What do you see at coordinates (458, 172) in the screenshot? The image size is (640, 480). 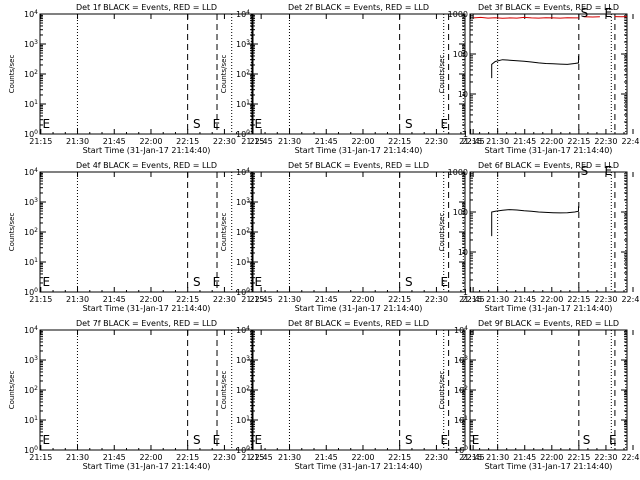 I see `y-tick-label: 1000` at bounding box center [458, 172].